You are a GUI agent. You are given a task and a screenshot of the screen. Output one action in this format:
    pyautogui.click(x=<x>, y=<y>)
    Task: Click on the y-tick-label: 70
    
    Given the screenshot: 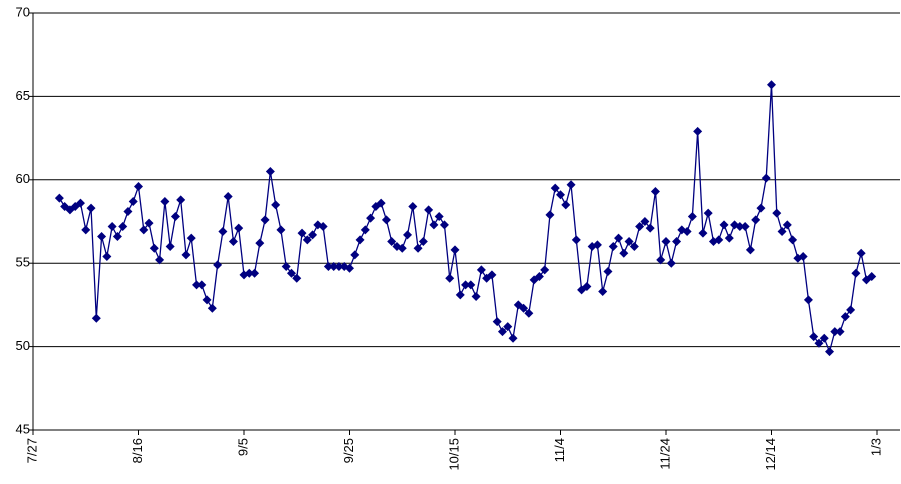 What is the action you would take?
    pyautogui.click(x=23, y=11)
    